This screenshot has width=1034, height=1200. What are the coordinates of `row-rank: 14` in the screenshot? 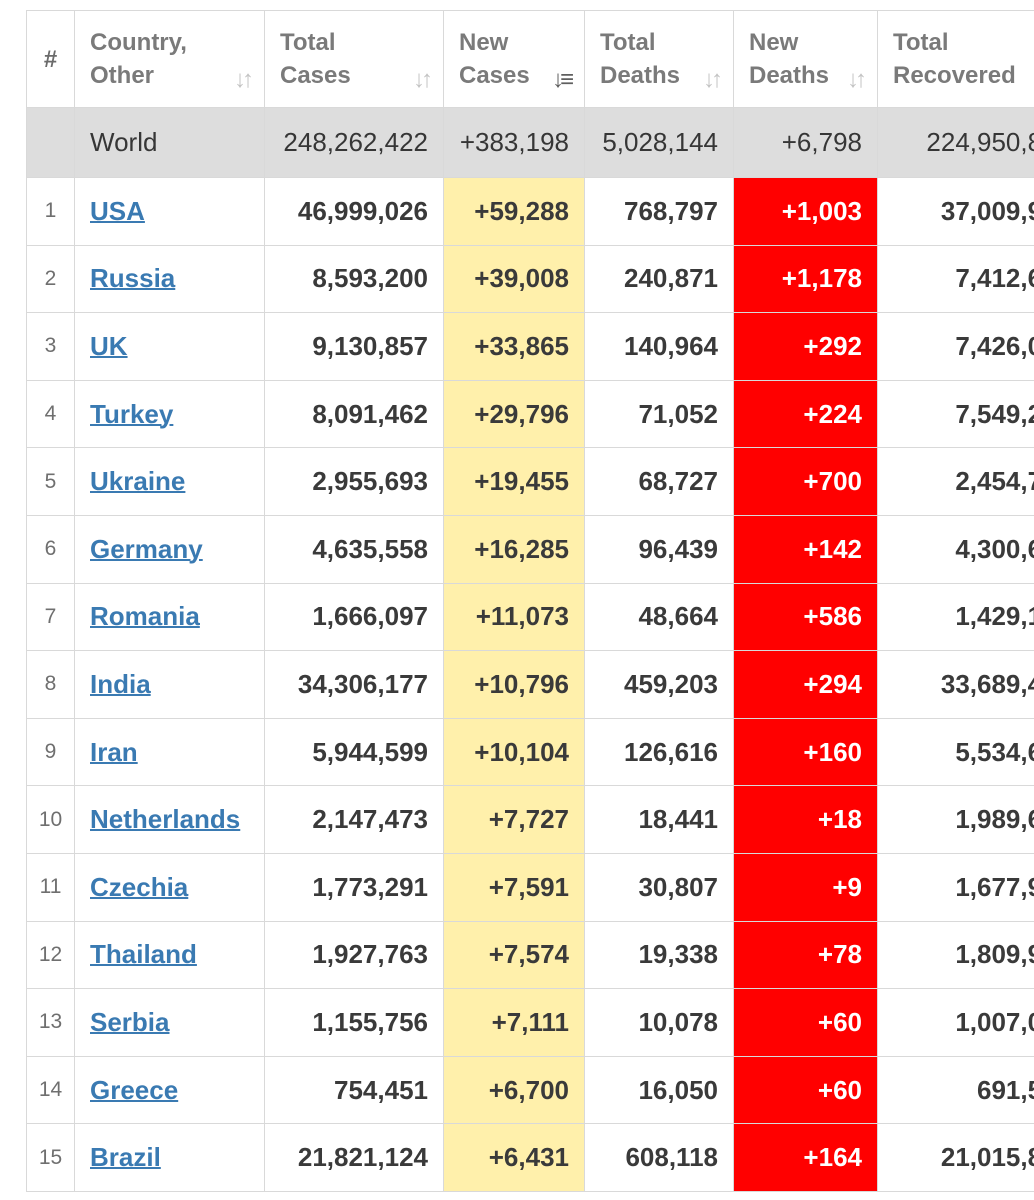 It's located at (50, 1090).